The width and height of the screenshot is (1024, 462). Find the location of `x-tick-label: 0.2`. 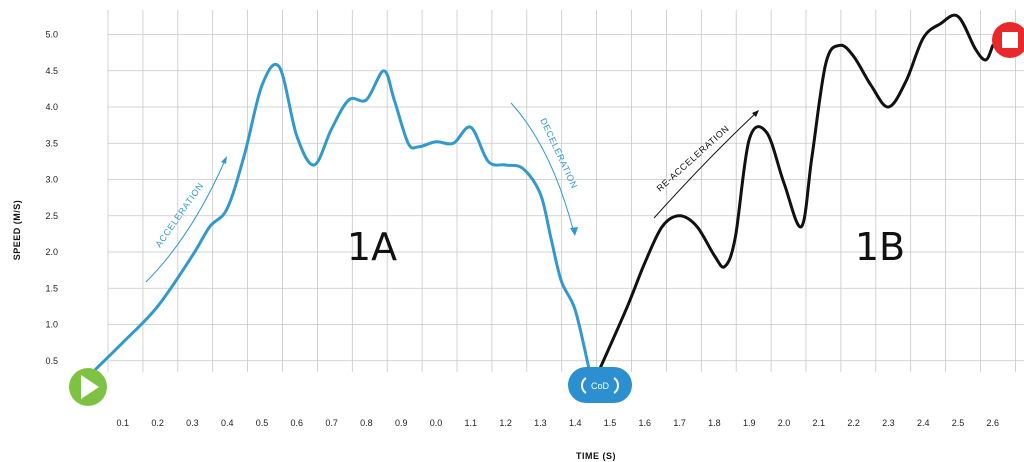

x-tick-label: 0.2 is located at coordinates (157, 423).